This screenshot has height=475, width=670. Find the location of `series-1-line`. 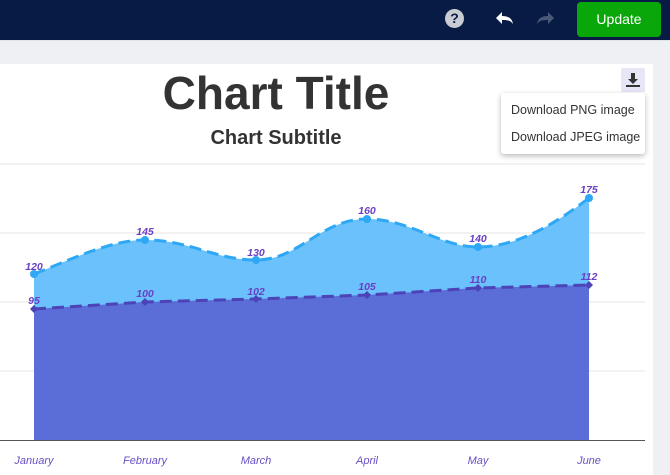

series-1-line is located at coordinates (311, 236).